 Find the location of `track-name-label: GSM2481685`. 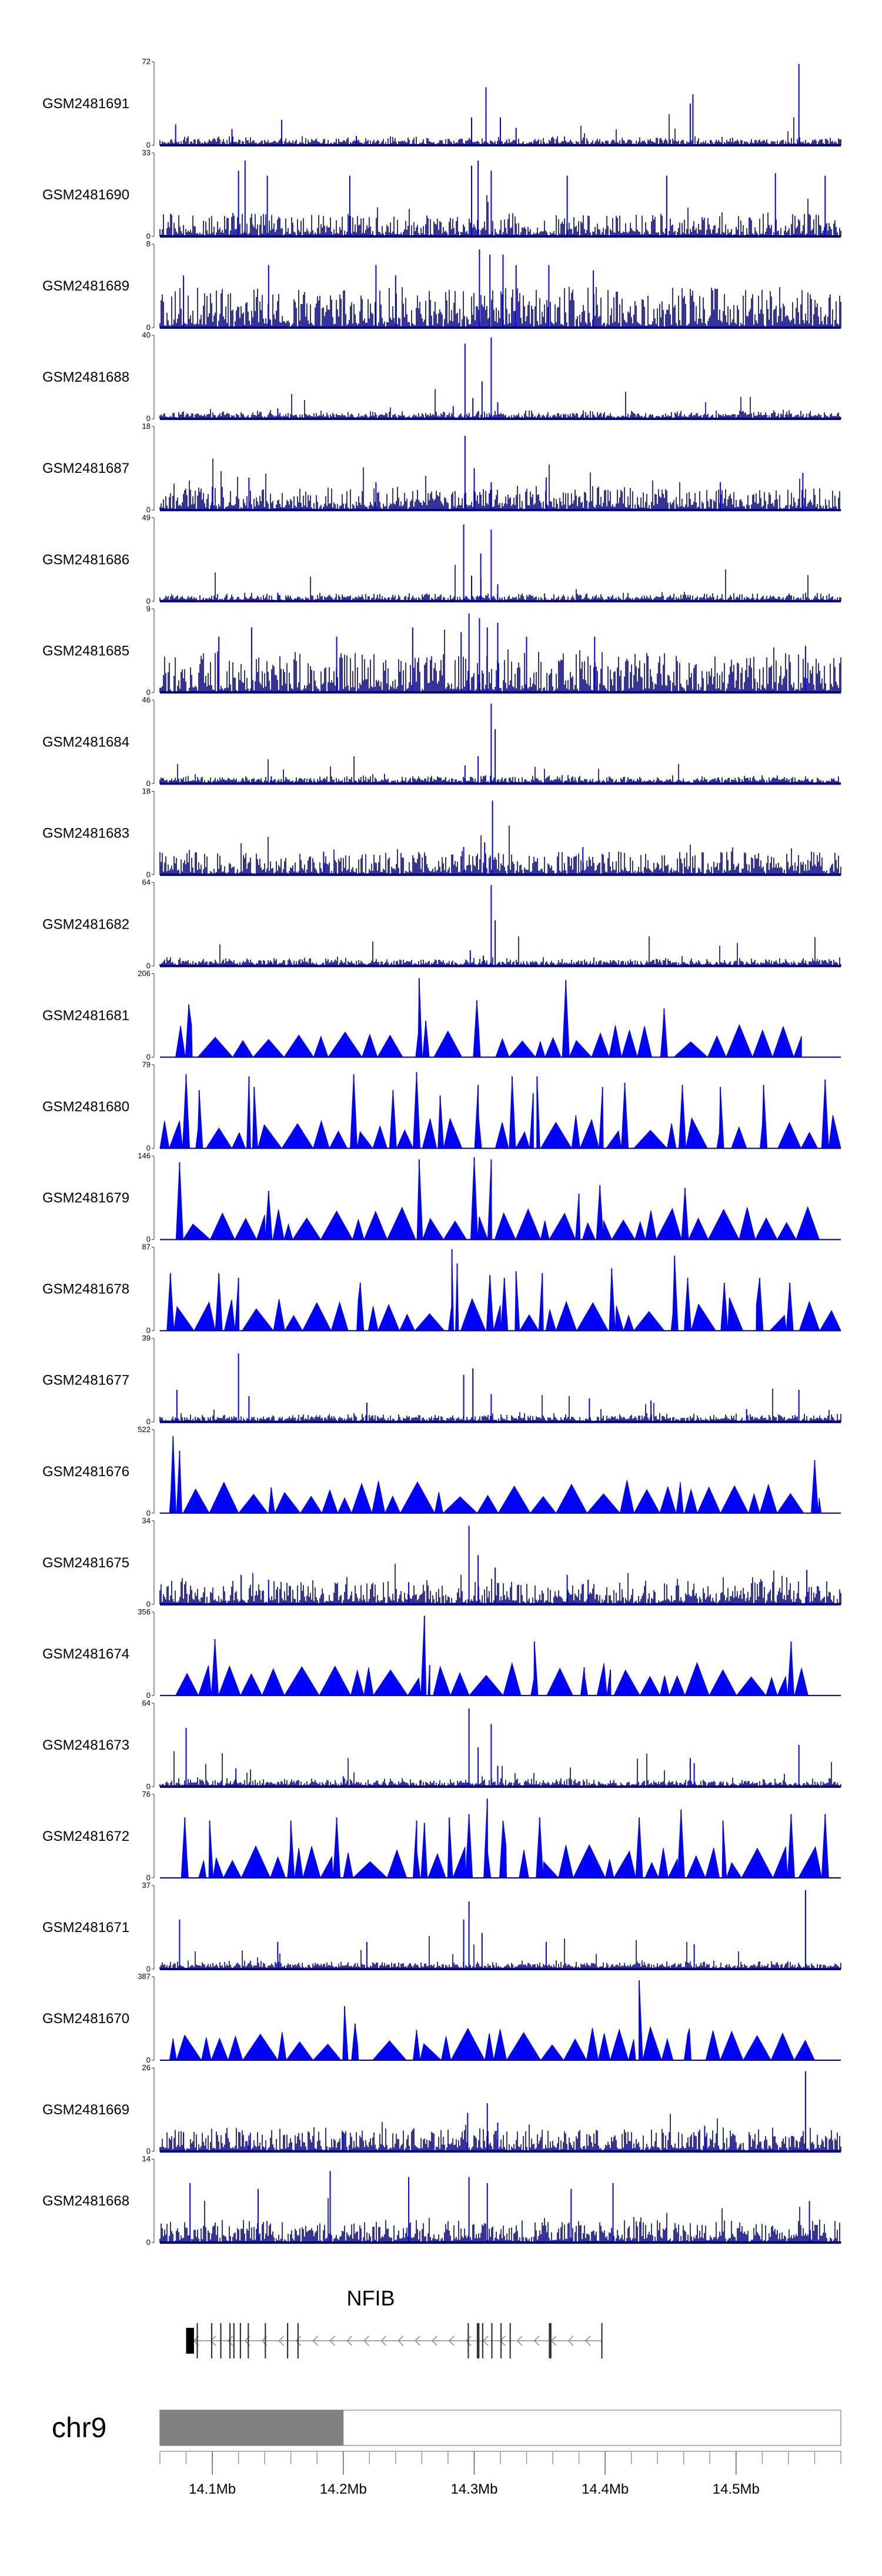

track-name-label: GSM2481685 is located at coordinates (85, 651).